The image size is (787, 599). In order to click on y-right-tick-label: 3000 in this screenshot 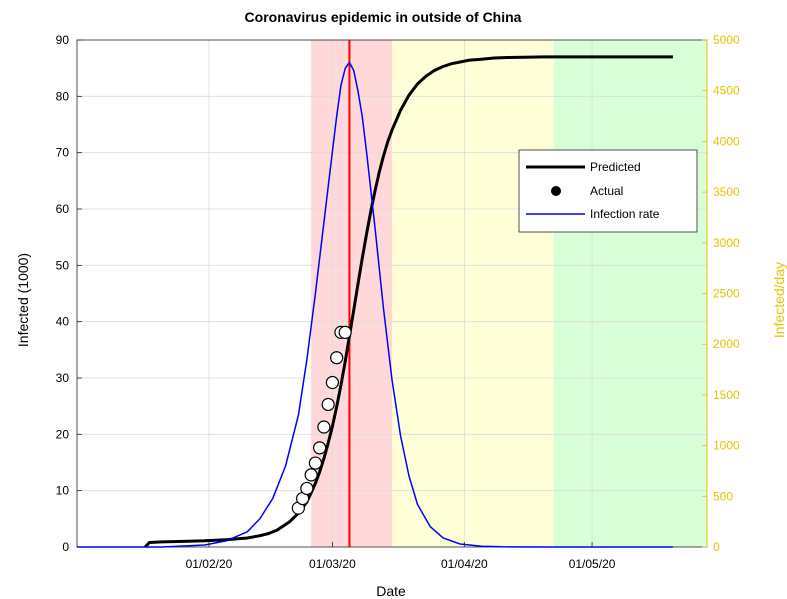, I will do `click(726, 243)`.